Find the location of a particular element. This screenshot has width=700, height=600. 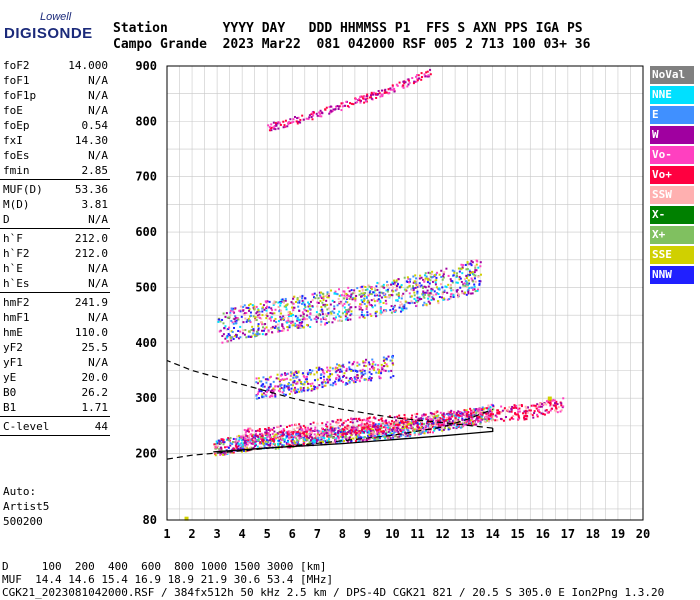

param-separator is located at coordinates (55, 228).